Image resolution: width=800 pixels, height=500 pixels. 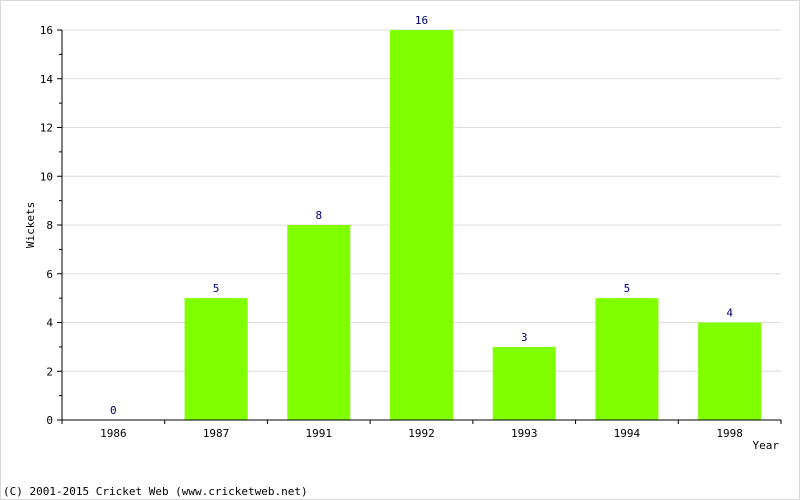 What do you see at coordinates (627, 288) in the screenshot?
I see `data-label-1994: 5` at bounding box center [627, 288].